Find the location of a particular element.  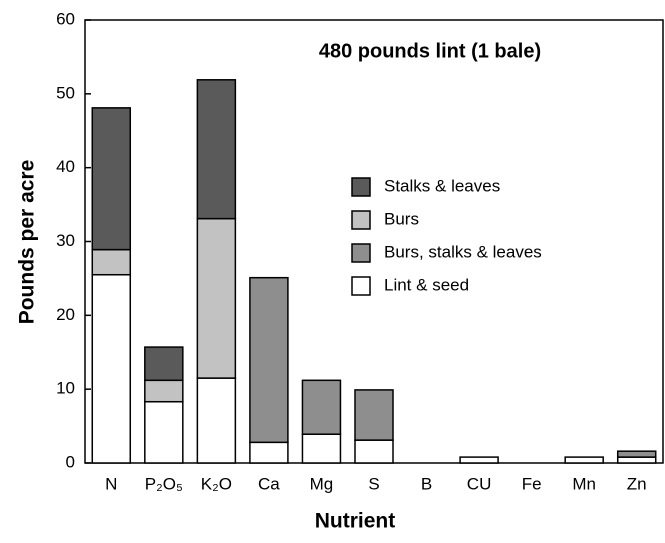

legend-label: Stalks & leaves is located at coordinates (442, 185).